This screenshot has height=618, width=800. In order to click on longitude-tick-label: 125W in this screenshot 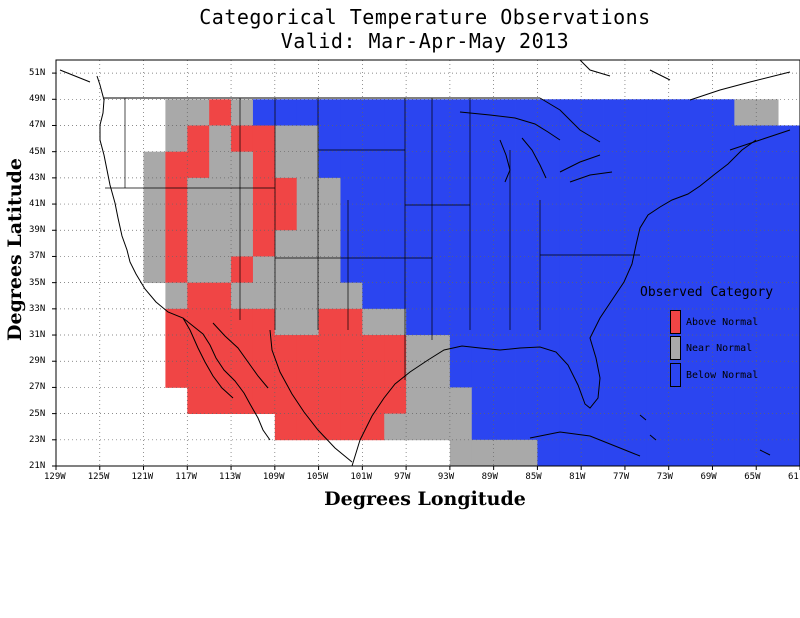, I will do `click(98, 477)`.